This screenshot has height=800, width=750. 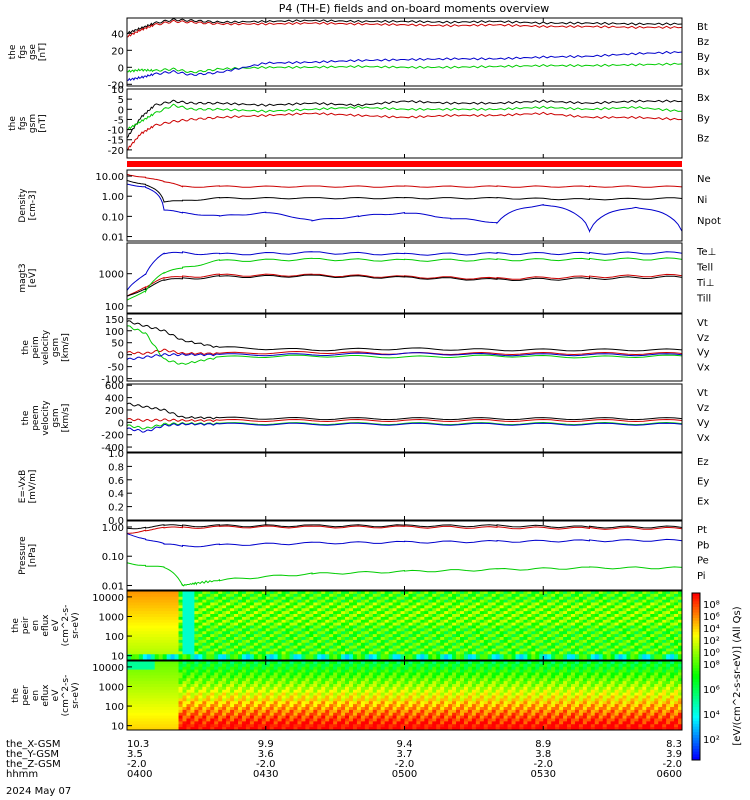 I want to click on y-tick-label: 0.10, so click(x=113, y=557).